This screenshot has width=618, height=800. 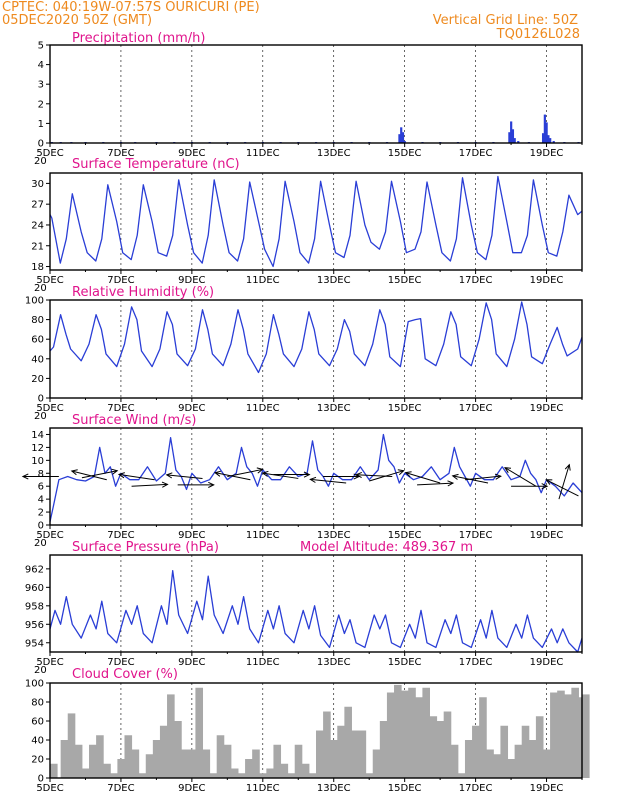 I want to click on wind-xtick-label: 15DEC, so click(x=405, y=535).